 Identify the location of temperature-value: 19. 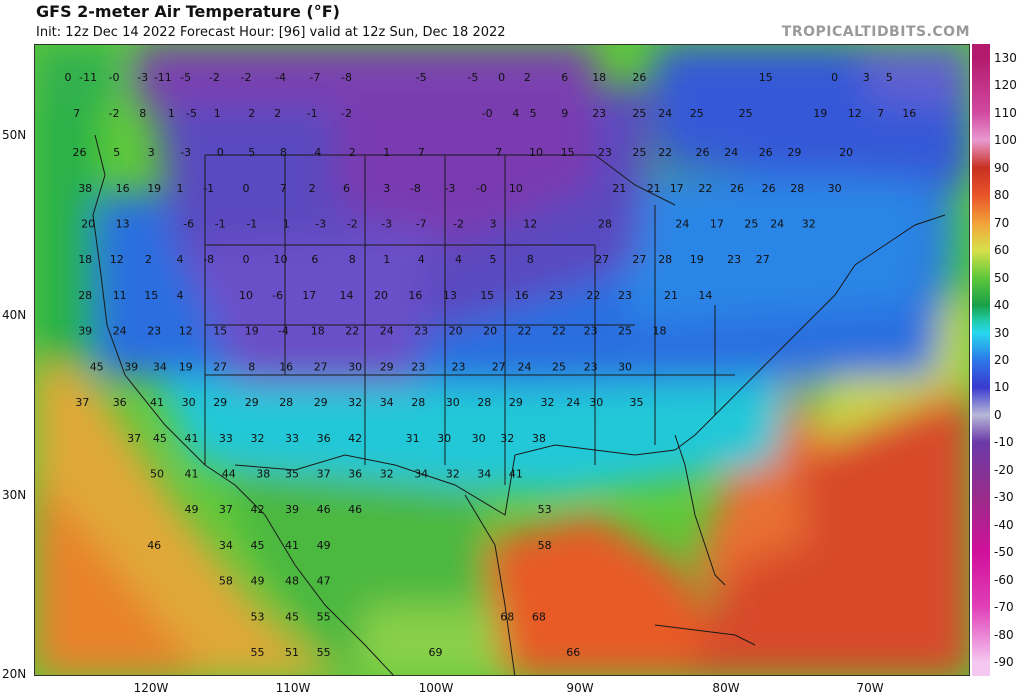
(154, 188).